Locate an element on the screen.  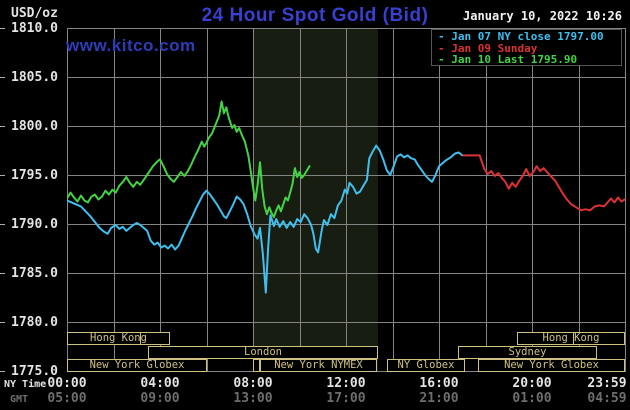
session-label: Sydney is located at coordinates (527, 352).